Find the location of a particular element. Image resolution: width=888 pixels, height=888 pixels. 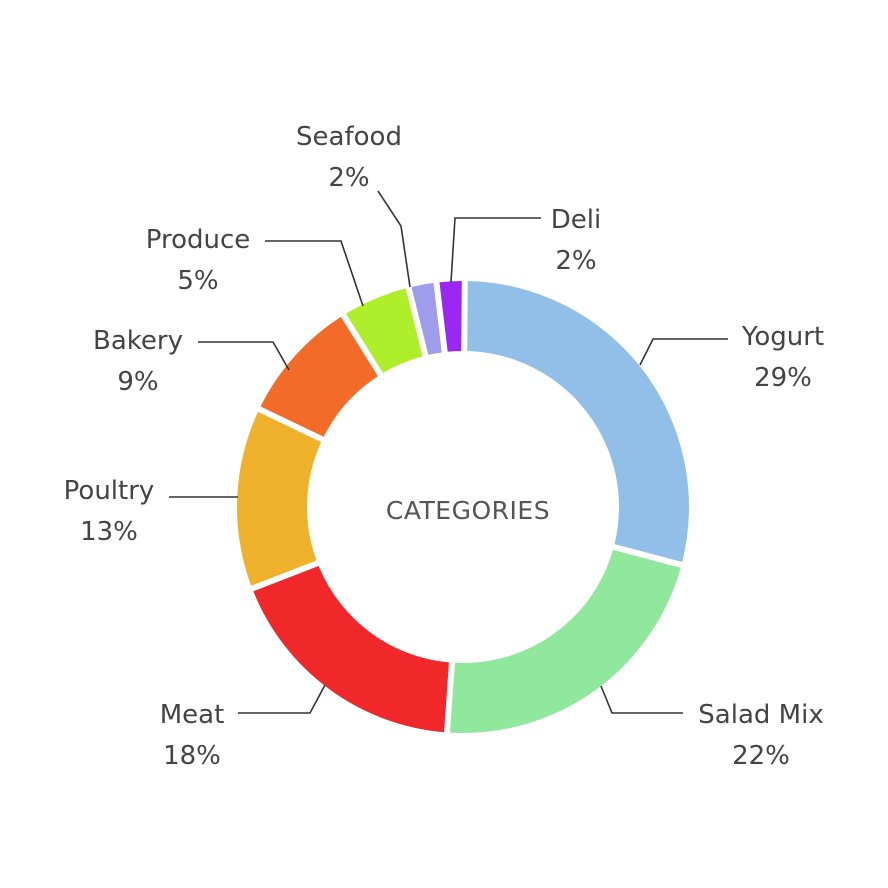

slice-meat is located at coordinates (351, 649).